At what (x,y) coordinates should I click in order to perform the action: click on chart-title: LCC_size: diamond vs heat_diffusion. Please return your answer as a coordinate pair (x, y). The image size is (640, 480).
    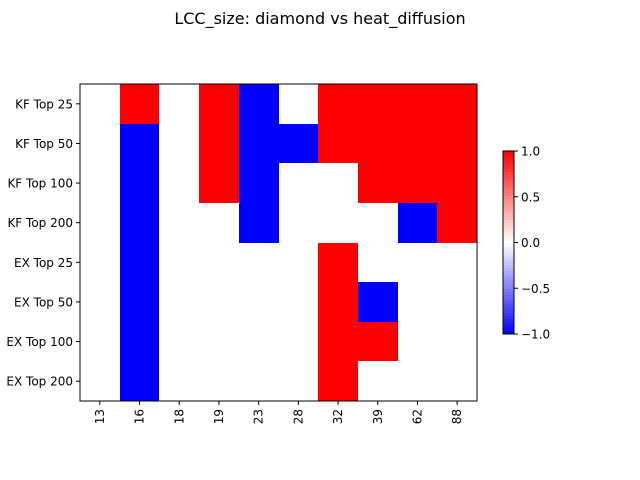
    Looking at the image, I should click on (319, 19).